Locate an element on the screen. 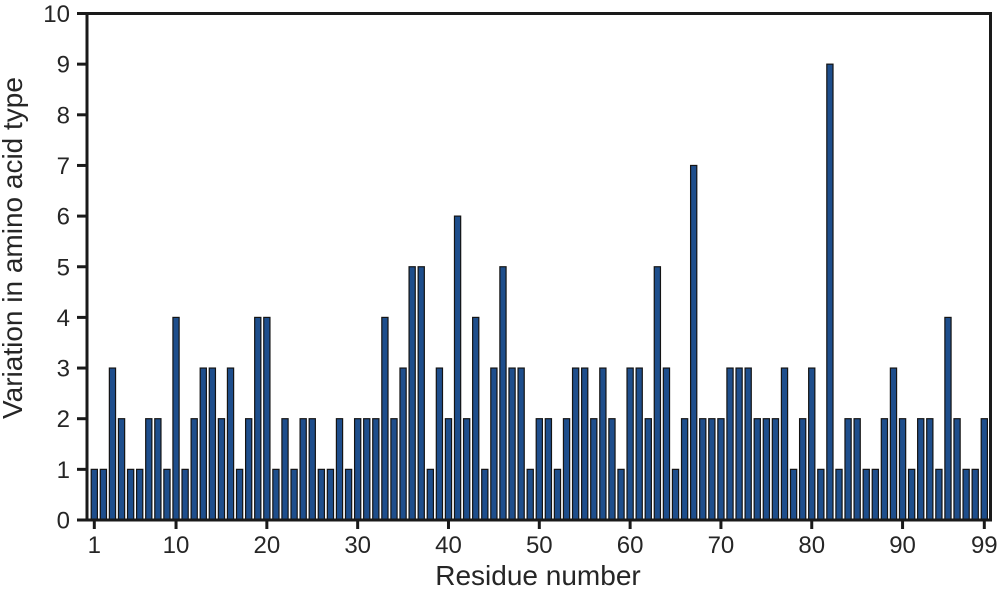 The image size is (1000, 596). x-tick-label: 30 is located at coordinates (357, 545).